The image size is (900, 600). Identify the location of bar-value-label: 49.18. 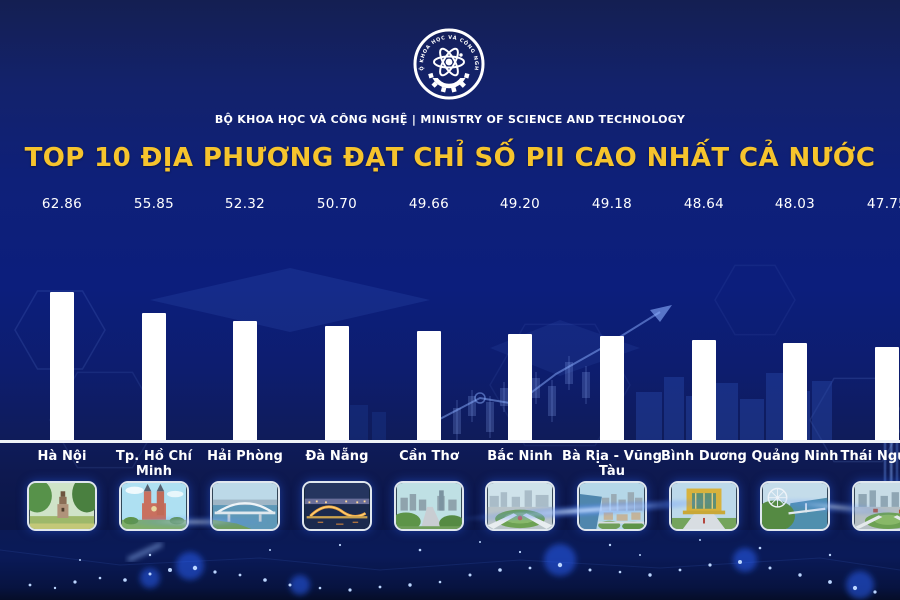
(612, 204).